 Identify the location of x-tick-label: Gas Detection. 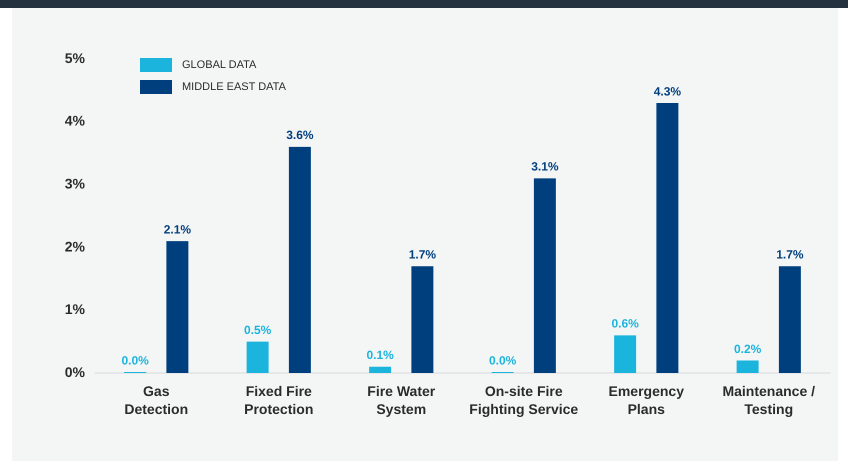
(156, 400).